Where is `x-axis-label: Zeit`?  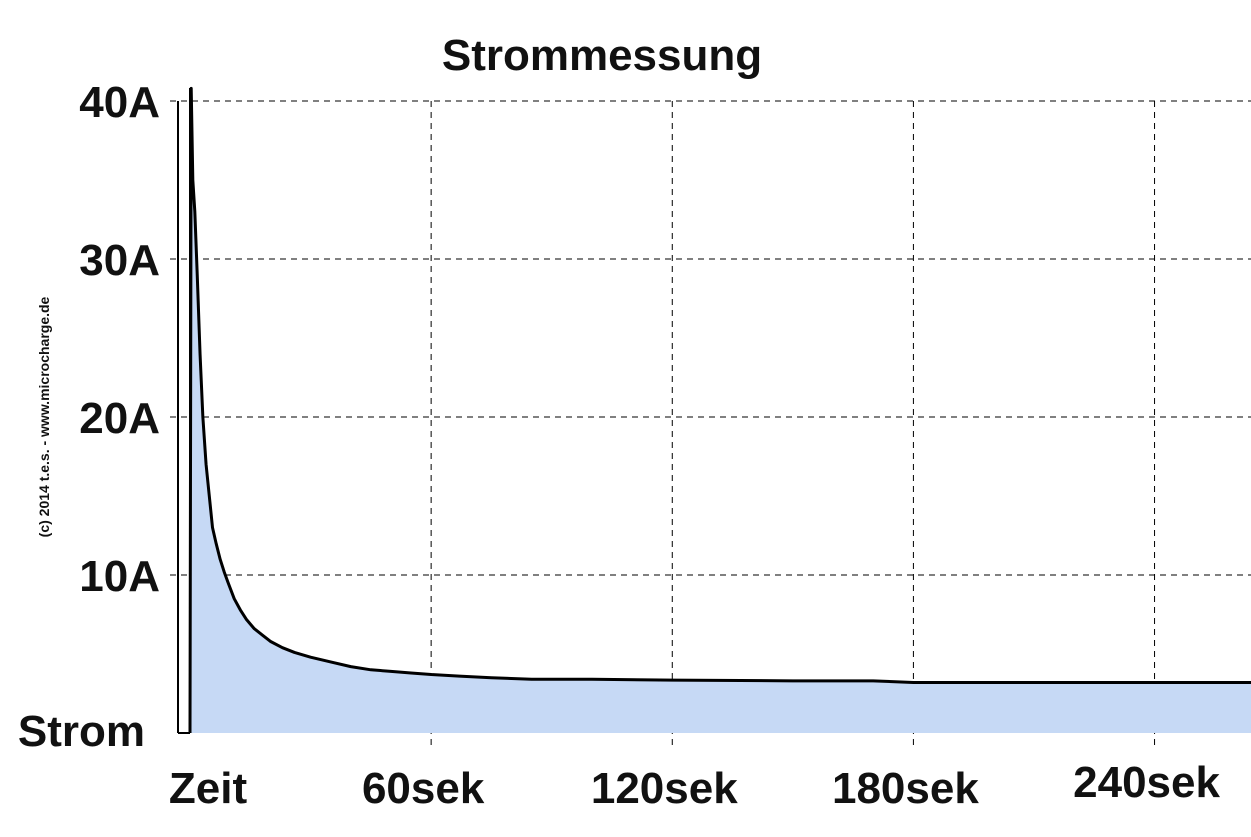 x-axis-label: Zeit is located at coordinates (208, 788).